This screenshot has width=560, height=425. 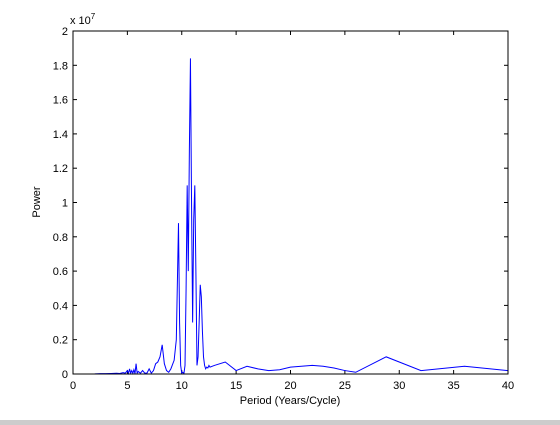 I want to click on y-tick-label: 1.2, so click(x=60, y=169).